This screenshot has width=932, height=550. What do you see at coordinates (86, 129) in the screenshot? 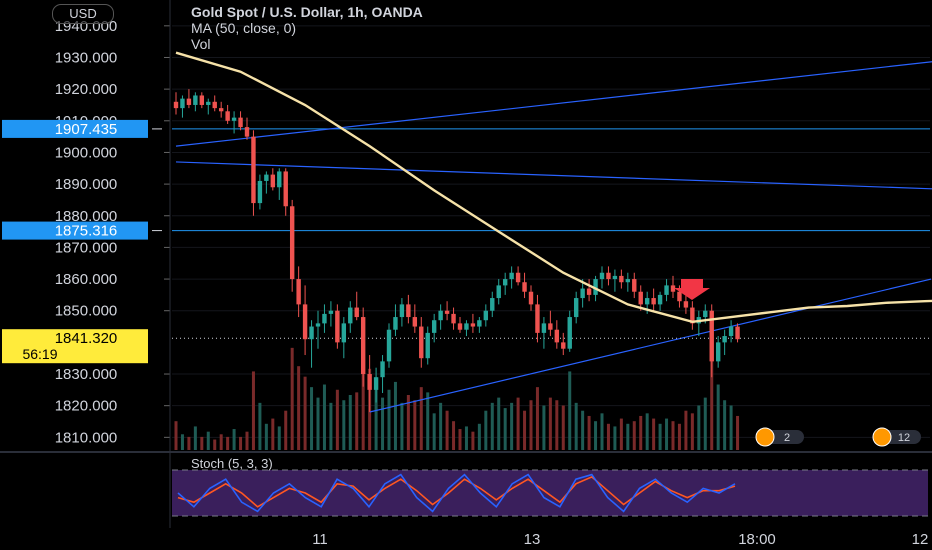
I see `level-tag-label: 1907.435` at bounding box center [86, 129].